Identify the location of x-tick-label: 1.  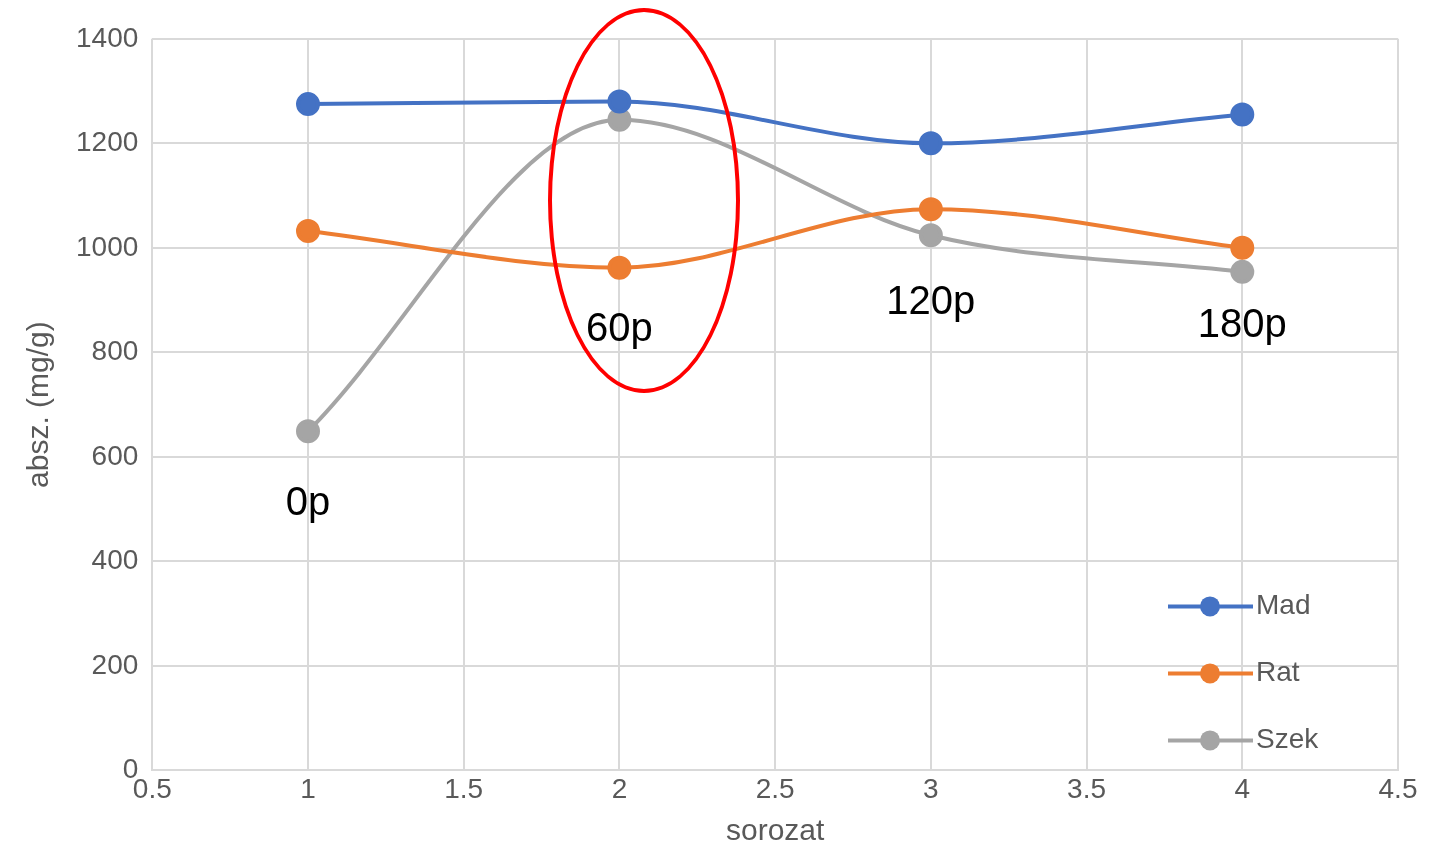
(308, 788).